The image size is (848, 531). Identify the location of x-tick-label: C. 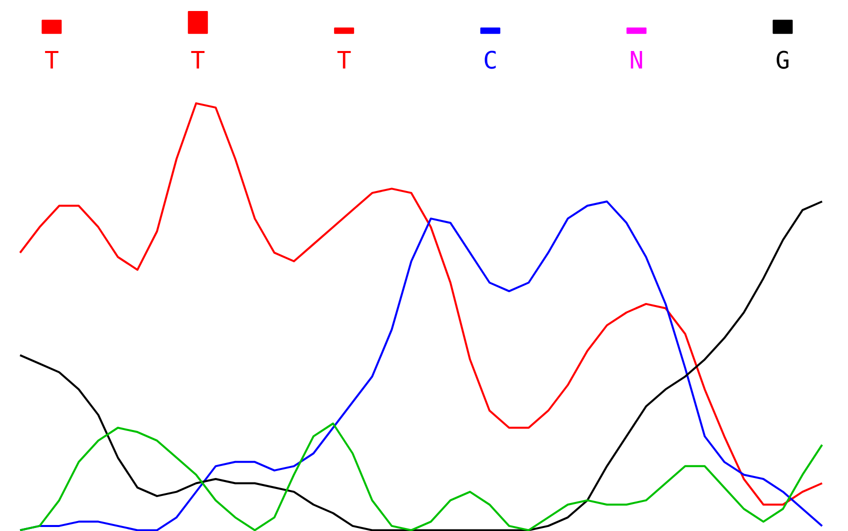
(490, 60).